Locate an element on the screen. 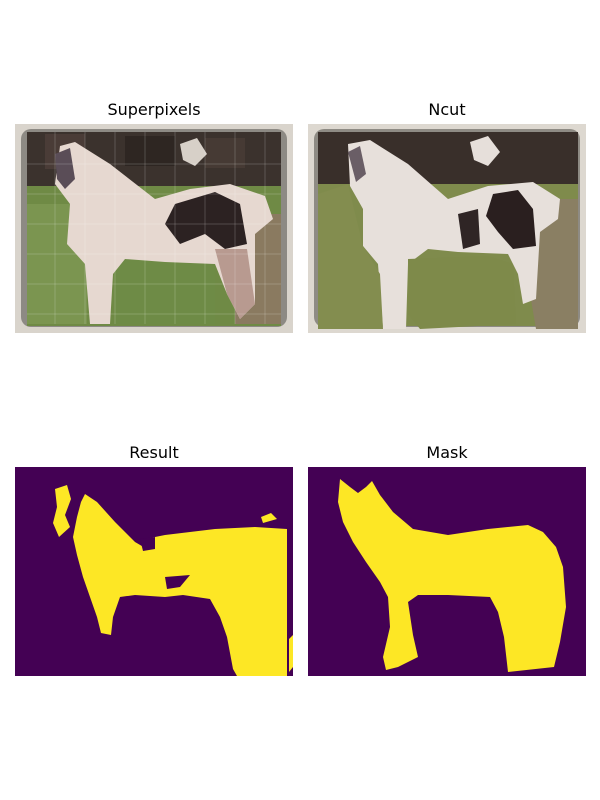  panel-title-result: Result is located at coordinates (154, 452).